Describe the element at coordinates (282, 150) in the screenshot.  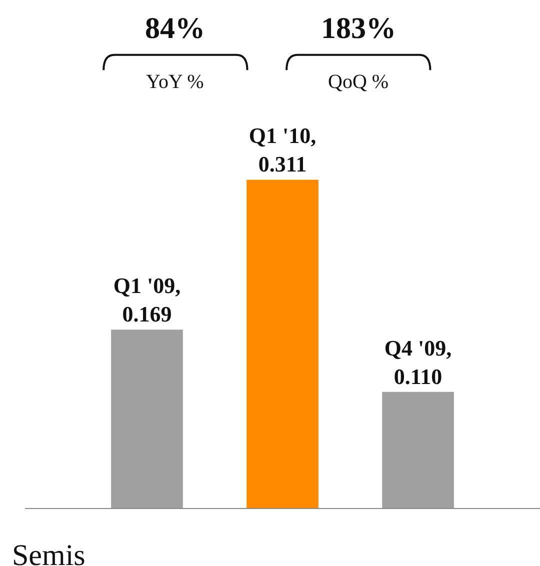
I see `data-label: Q1 '10, 0.311` at that location.